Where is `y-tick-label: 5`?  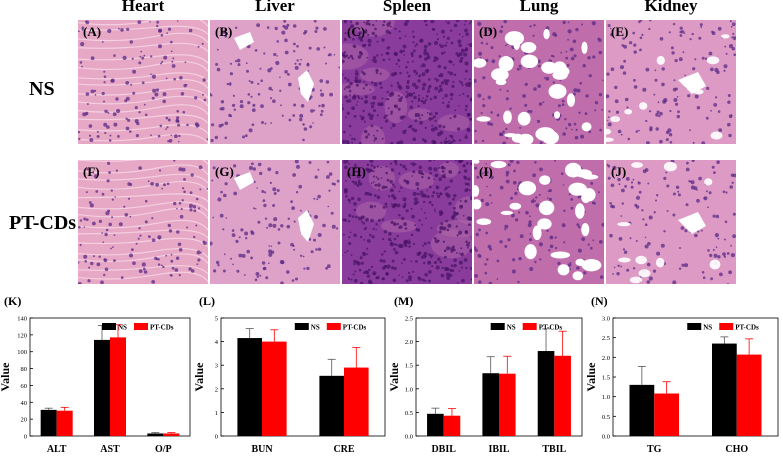
y-tick-label: 5 is located at coordinates (216, 319).